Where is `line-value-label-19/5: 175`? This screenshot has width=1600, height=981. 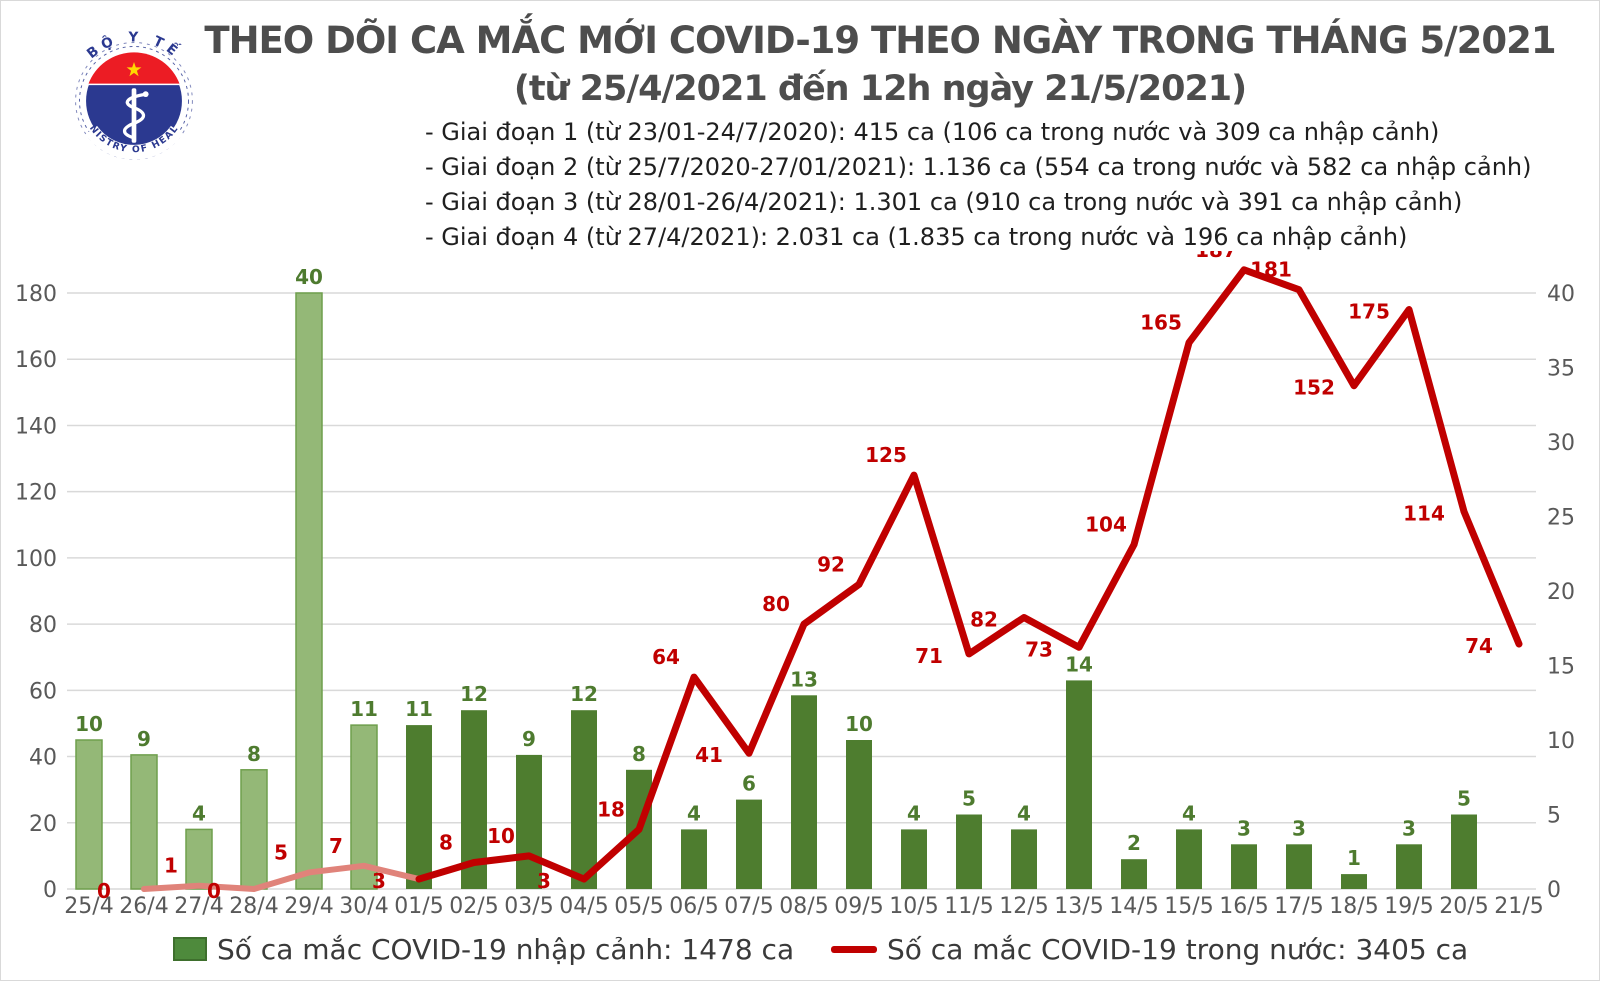 line-value-label-19/5: 175 is located at coordinates (1369, 312).